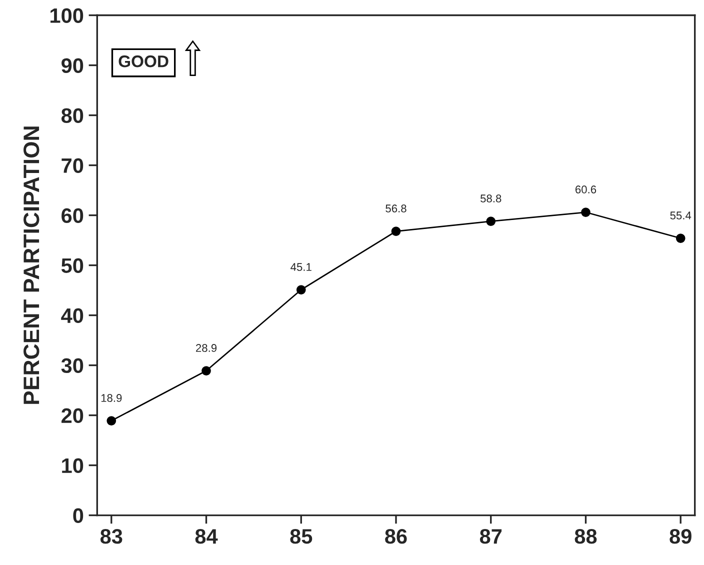 The height and width of the screenshot is (565, 704). Describe the element at coordinates (585, 536) in the screenshot. I see `x-tick-label: 88` at that location.